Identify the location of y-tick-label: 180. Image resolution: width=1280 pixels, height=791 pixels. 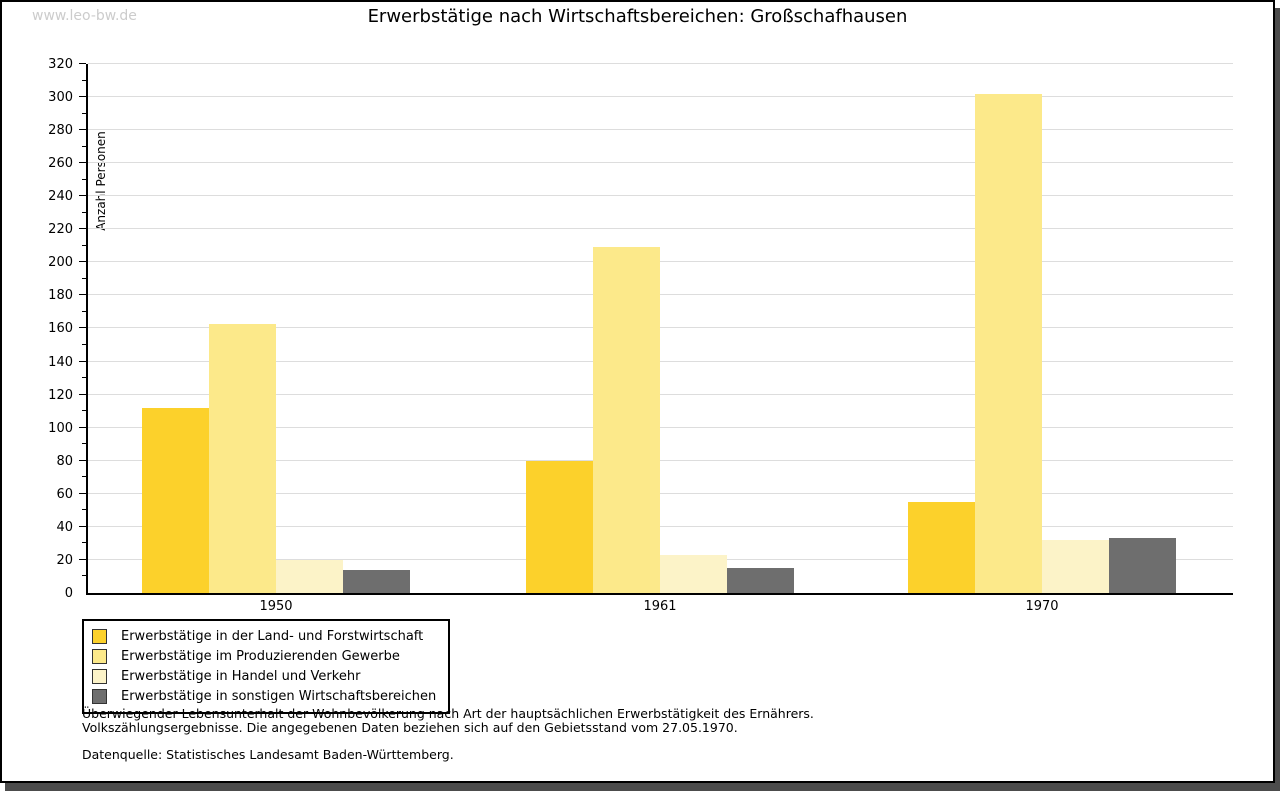
(60, 295).